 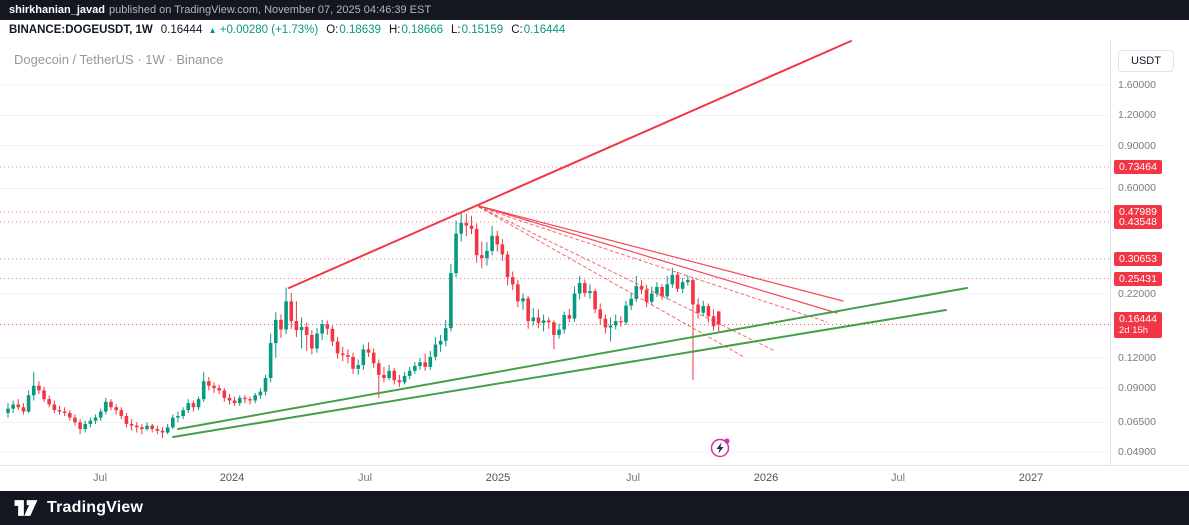 What do you see at coordinates (95, 507) in the screenshot?
I see `tradingview-wordmark: TradingView` at bounding box center [95, 507].